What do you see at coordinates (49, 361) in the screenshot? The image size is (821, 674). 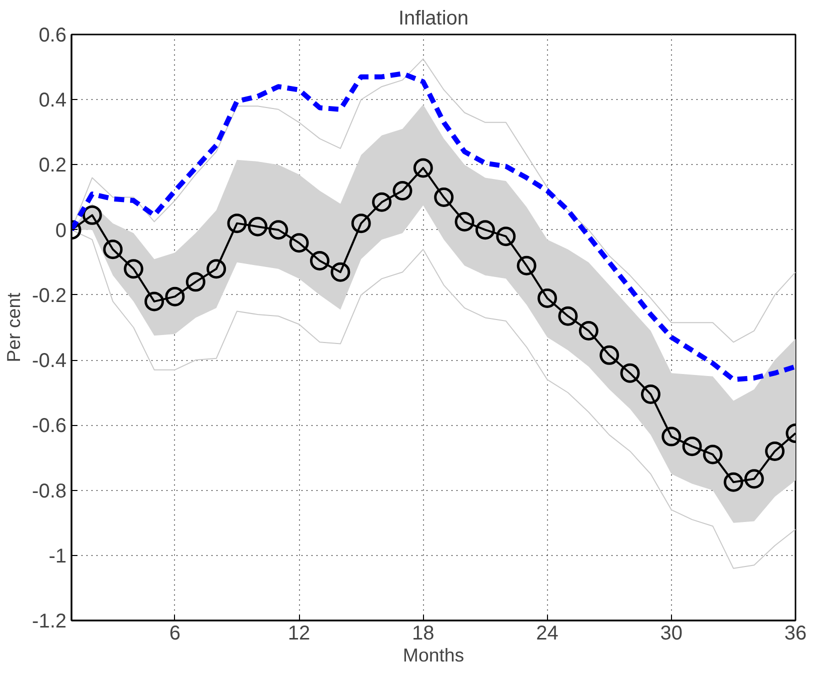 I see `y-tick-label: -0.4` at bounding box center [49, 361].